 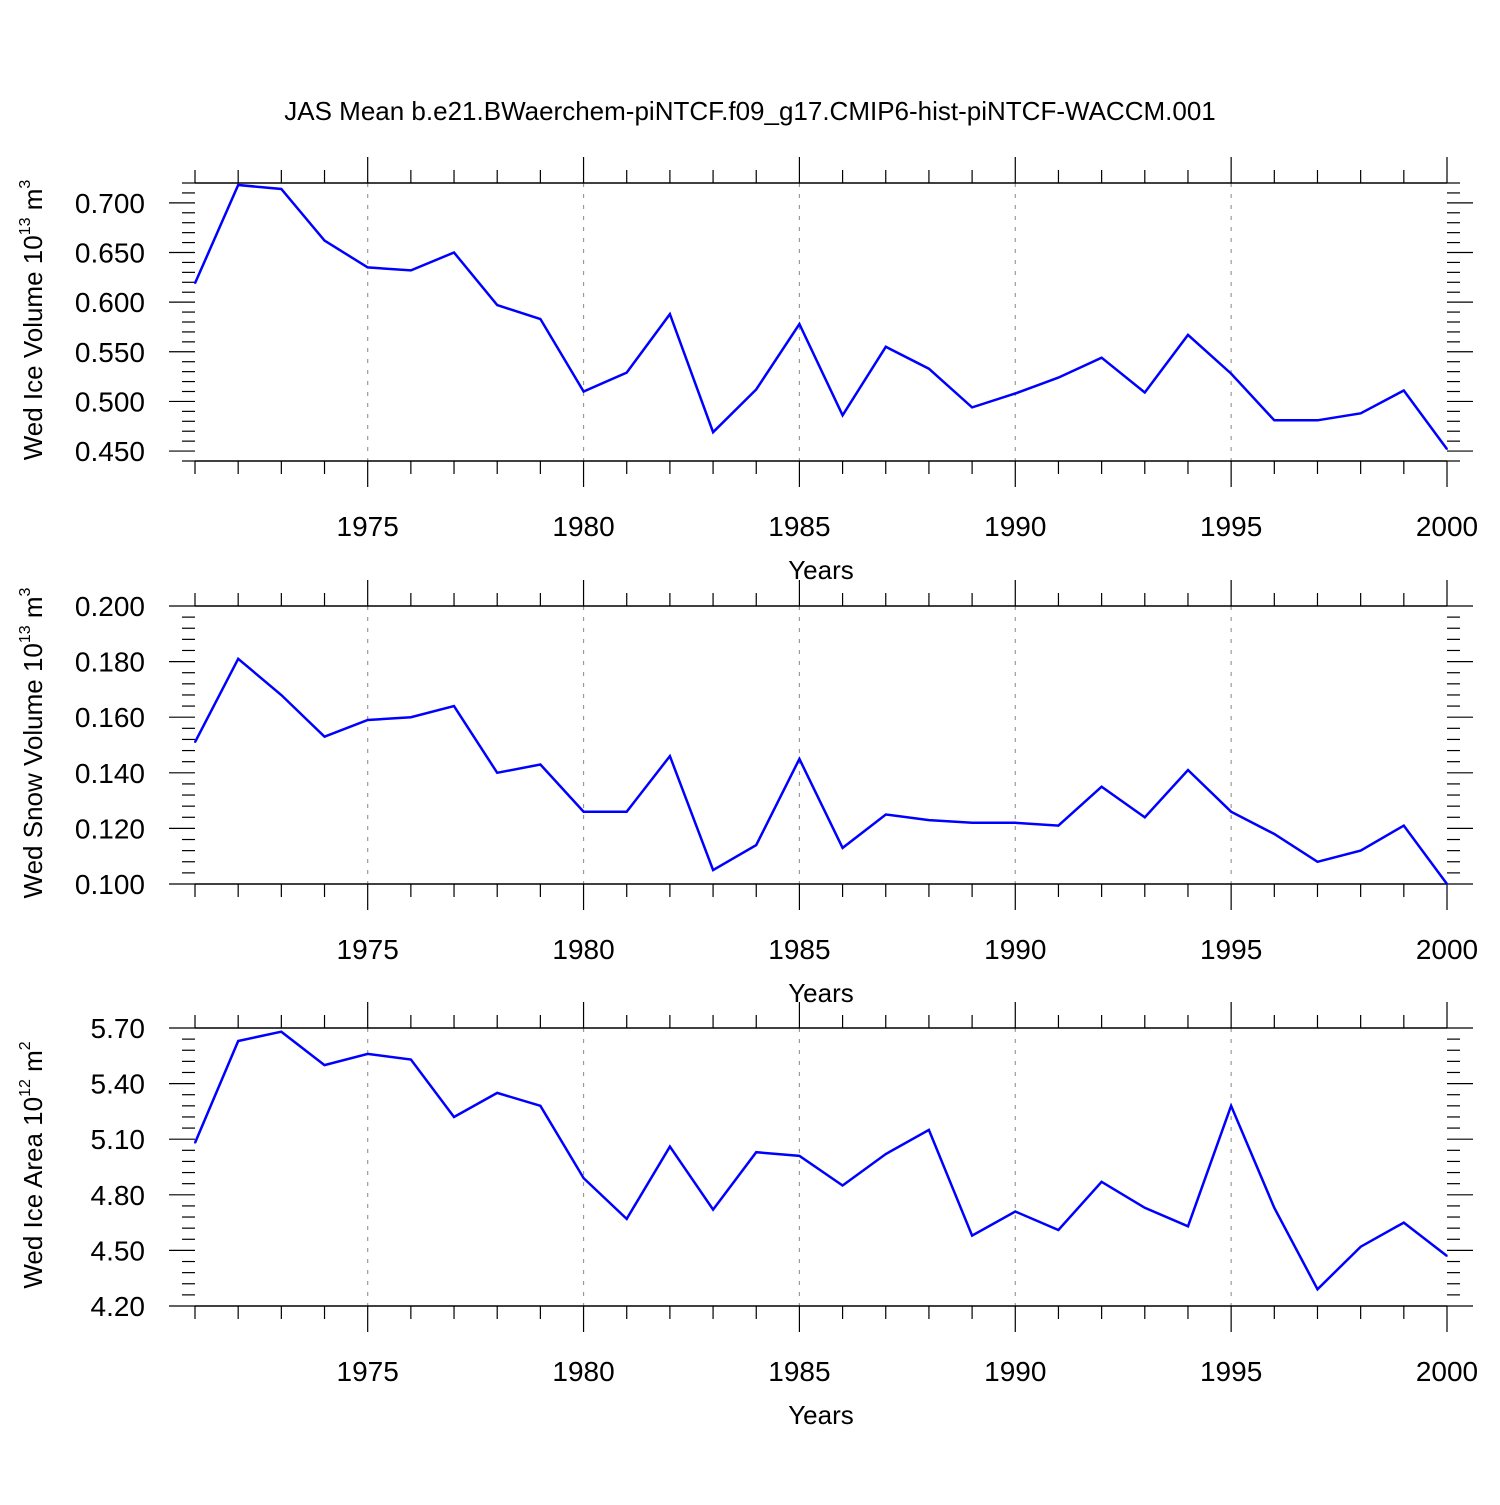 I want to click on y-tick-label: 5.70, so click(x=118, y=1028).